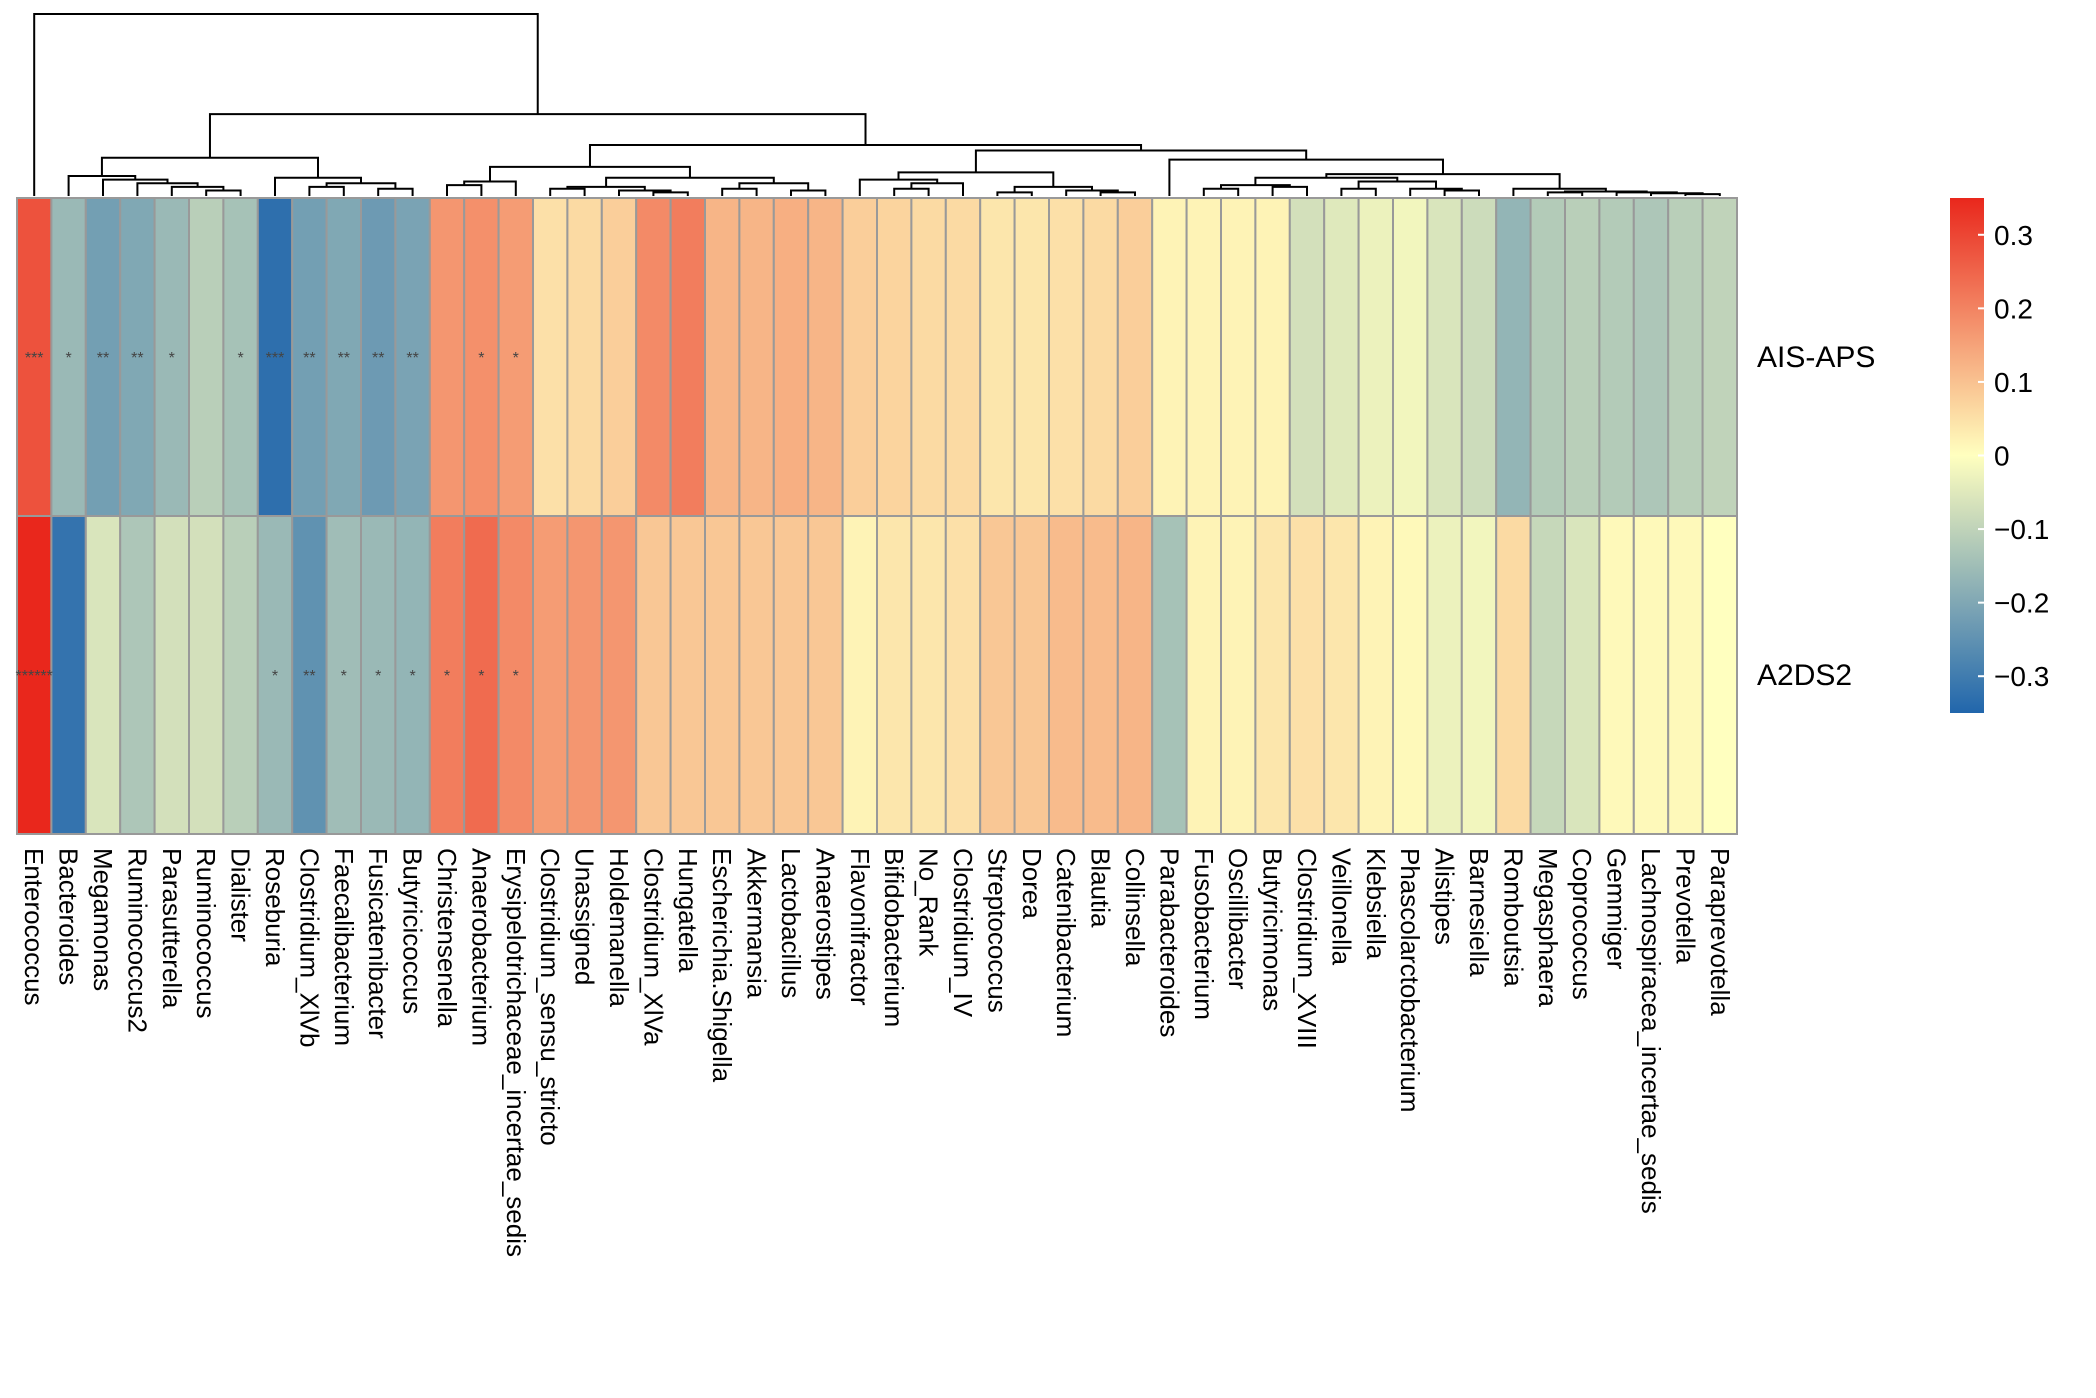 This screenshot has width=2096, height=1398. I want to click on column-label: Enterococcus, so click(34, 927).